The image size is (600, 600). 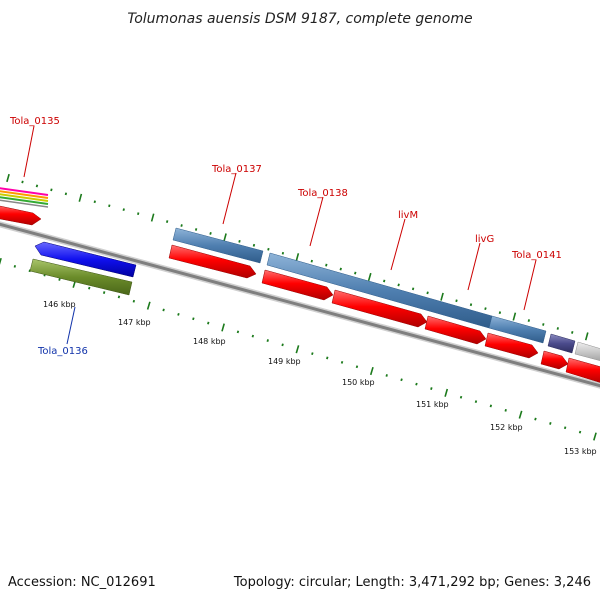 What do you see at coordinates (580, 451) in the screenshot?
I see `kbp-label: 153 kbp` at bounding box center [580, 451].